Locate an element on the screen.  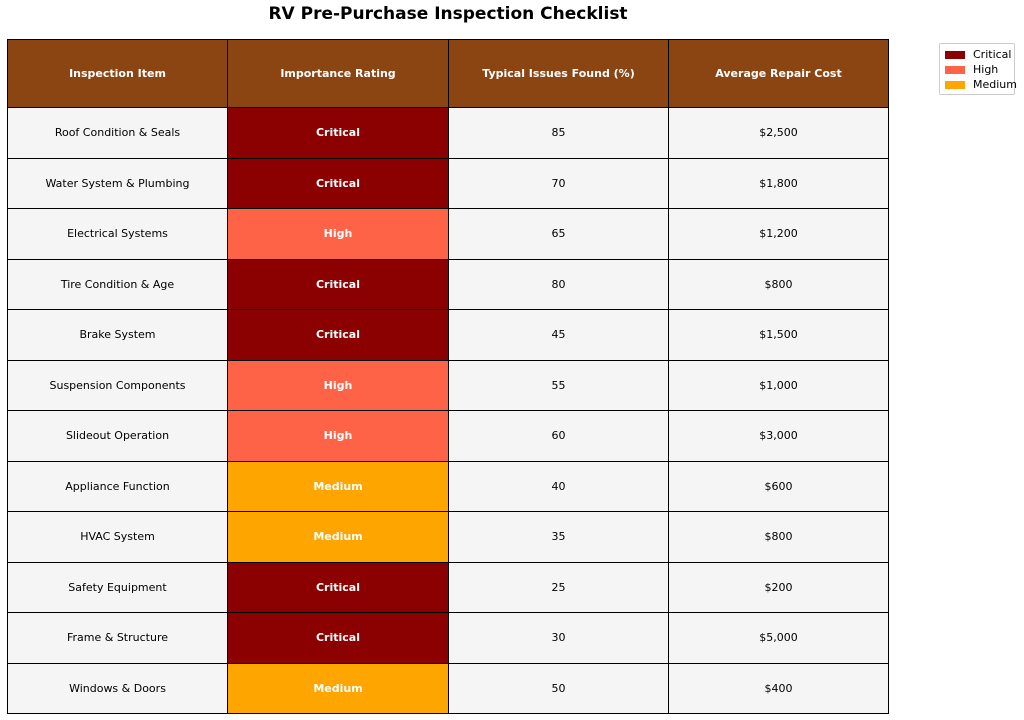
repair-cost-cell: $1,800 is located at coordinates (778, 183).